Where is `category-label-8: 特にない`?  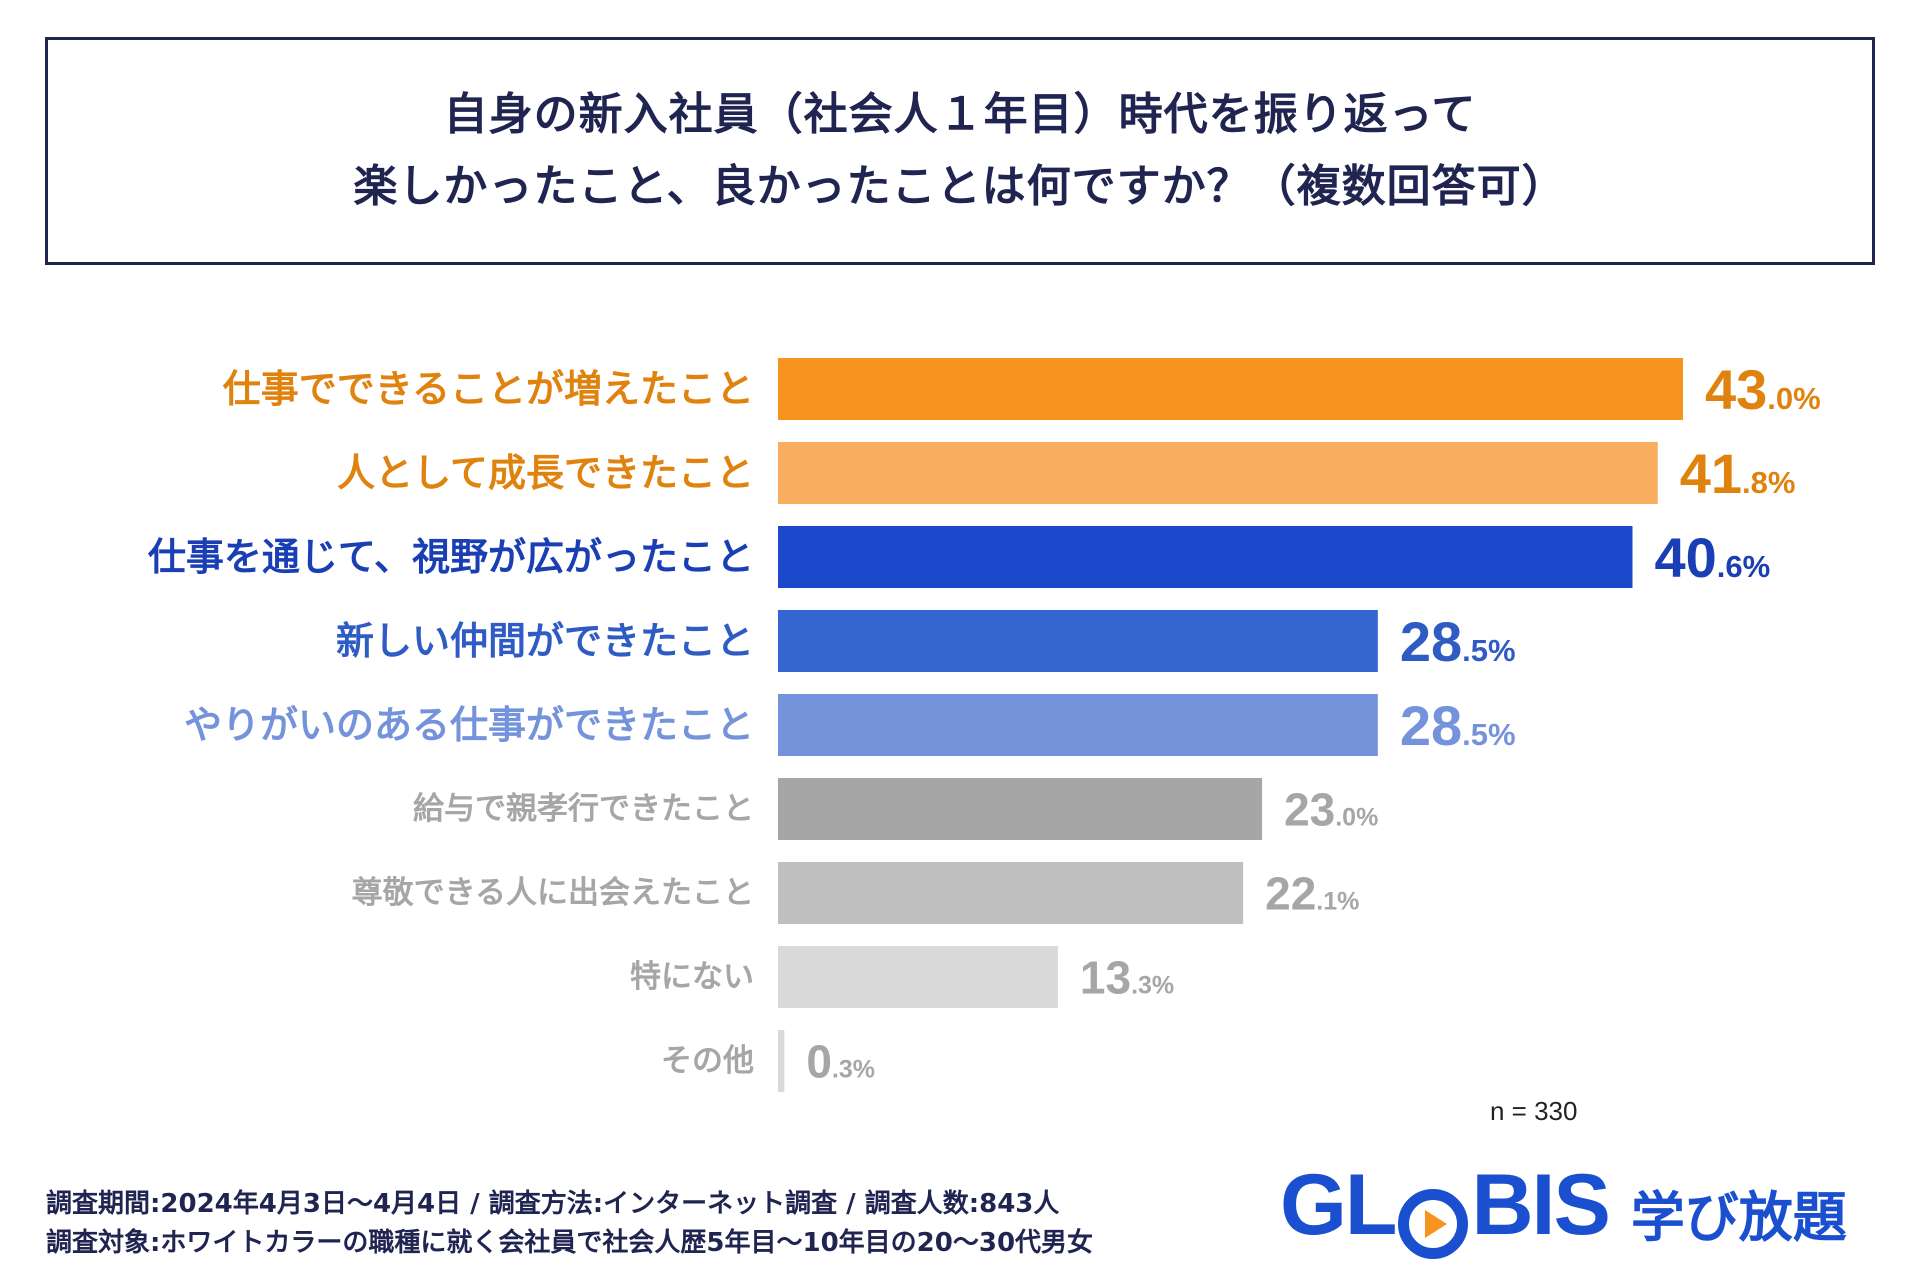
category-label-8: 特にない is located at coordinates (692, 977).